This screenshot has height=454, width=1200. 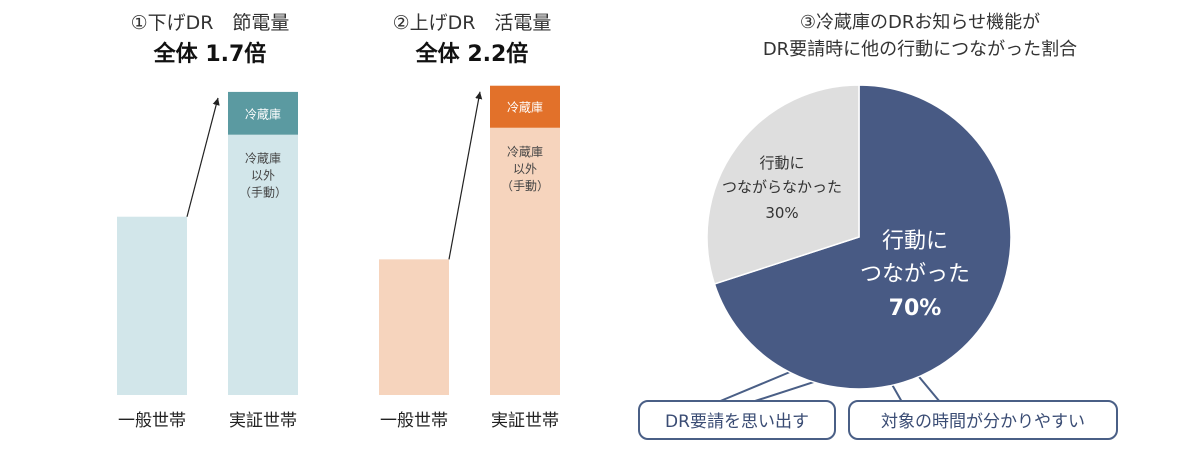 What do you see at coordinates (782, 187) in the screenshot?
I see `pie-label: つながらなかった` at bounding box center [782, 187].